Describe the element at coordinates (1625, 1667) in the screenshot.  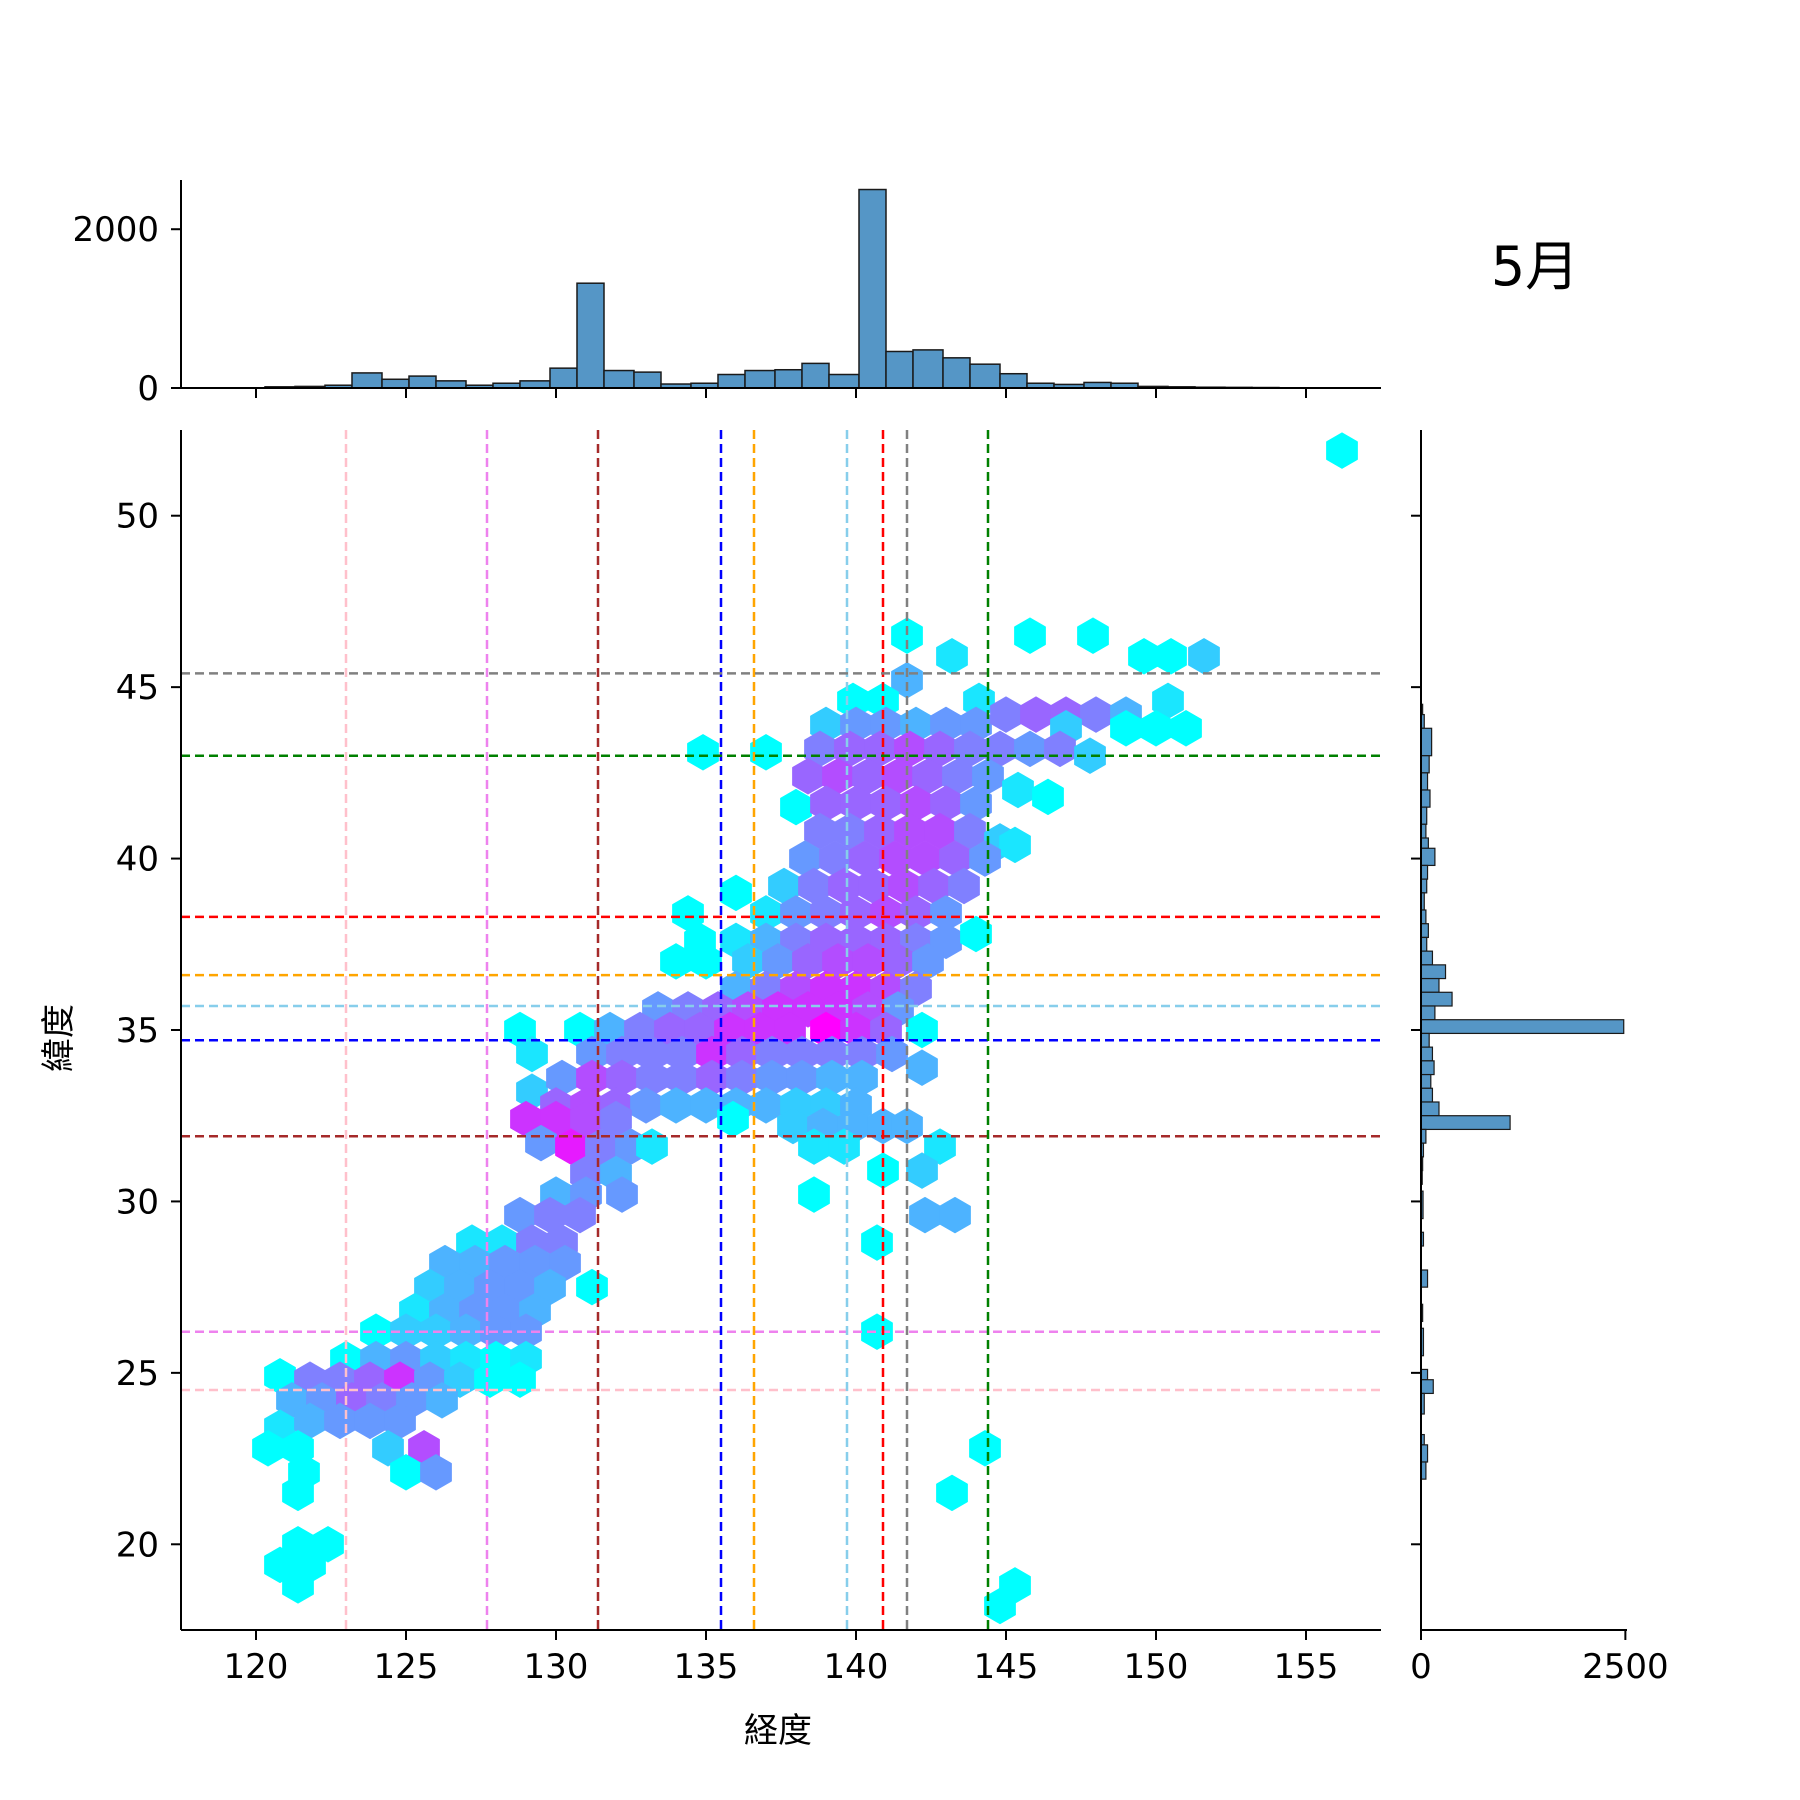
I see `right-hist-x-tick-label: 2500` at that location.